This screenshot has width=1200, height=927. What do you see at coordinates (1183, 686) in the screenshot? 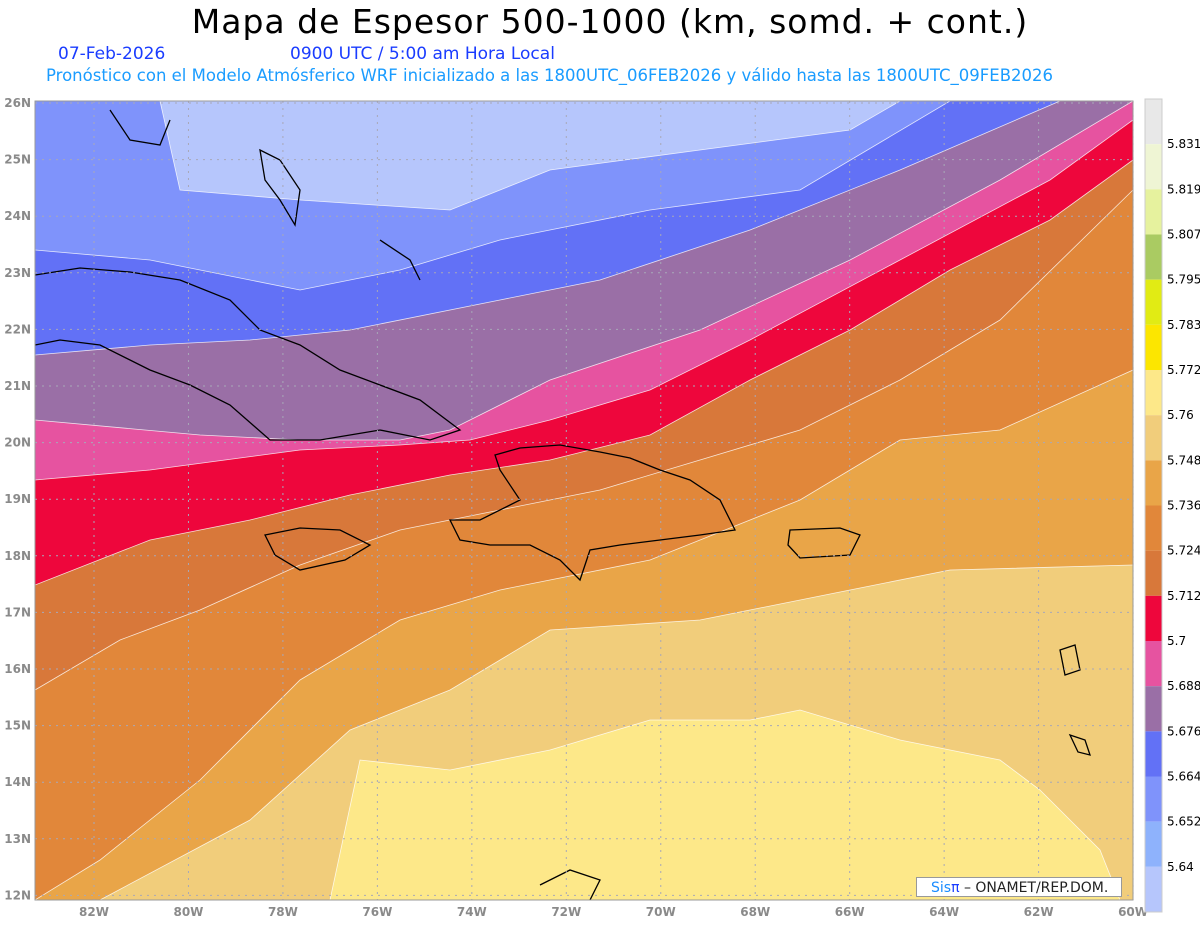
I see `colorbar-label: 5.688` at bounding box center [1183, 686].